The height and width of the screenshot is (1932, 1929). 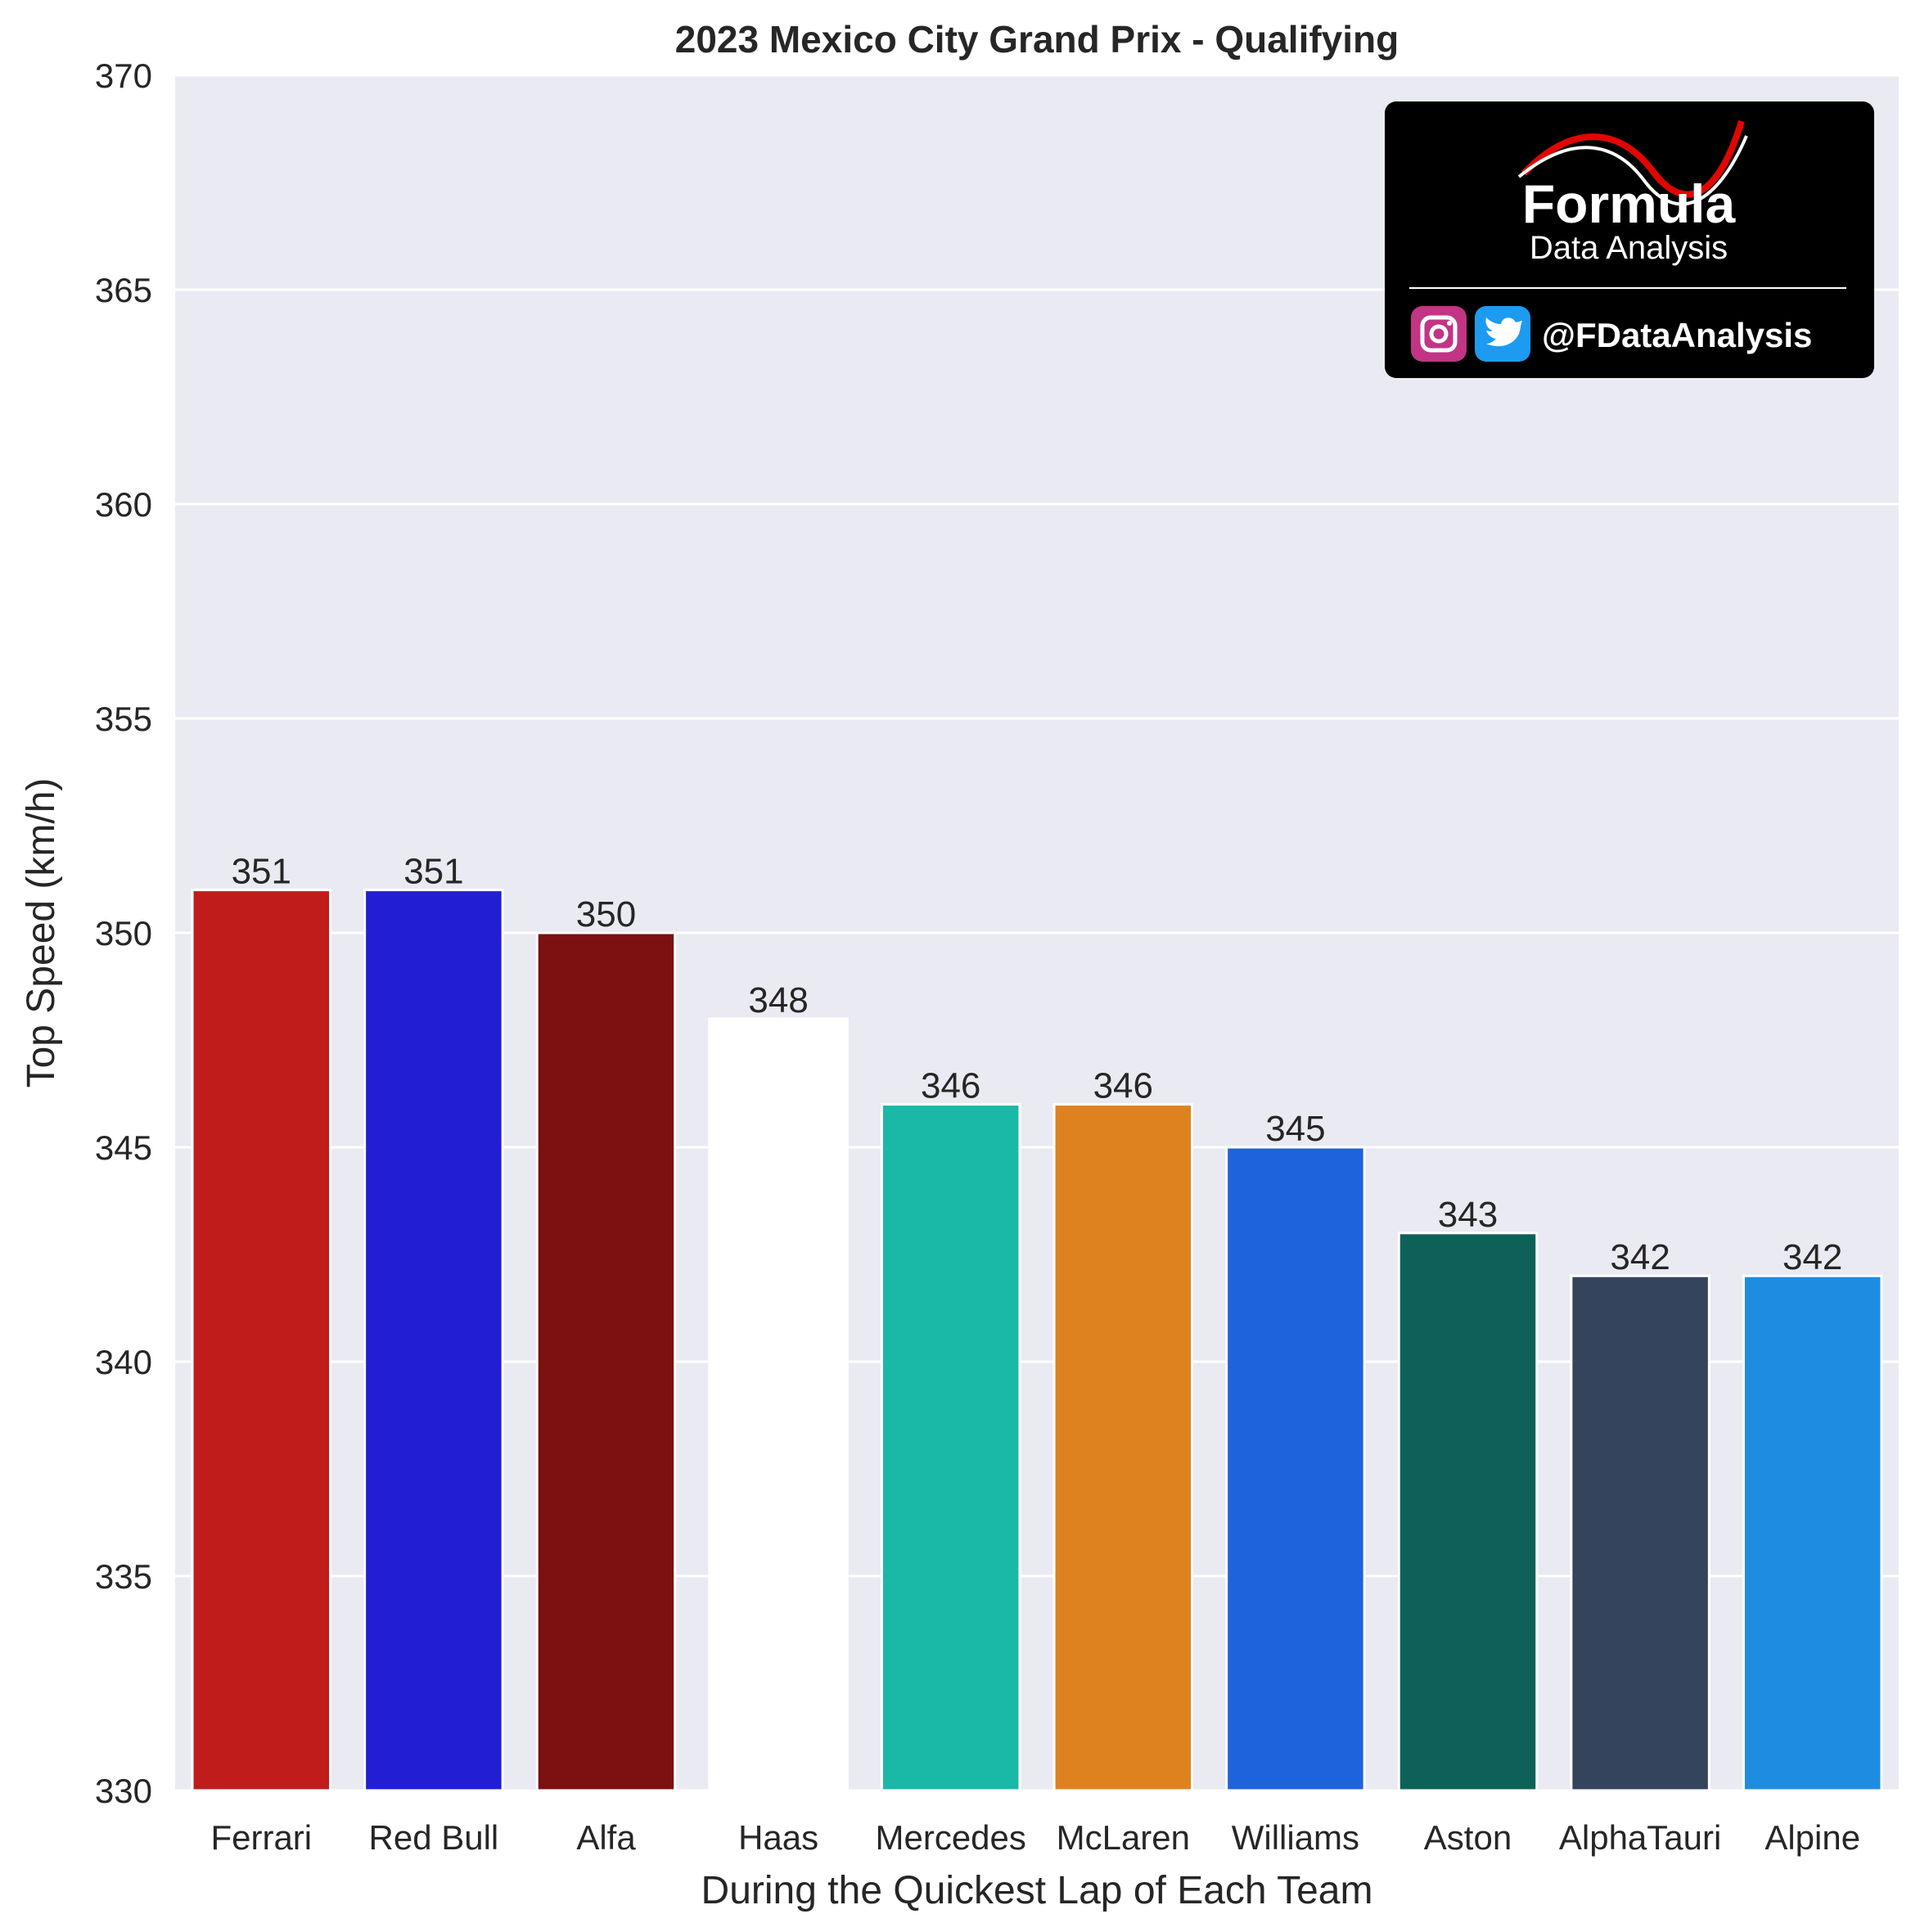 What do you see at coordinates (1439, 334) in the screenshot?
I see `instagram-icon` at bounding box center [1439, 334].